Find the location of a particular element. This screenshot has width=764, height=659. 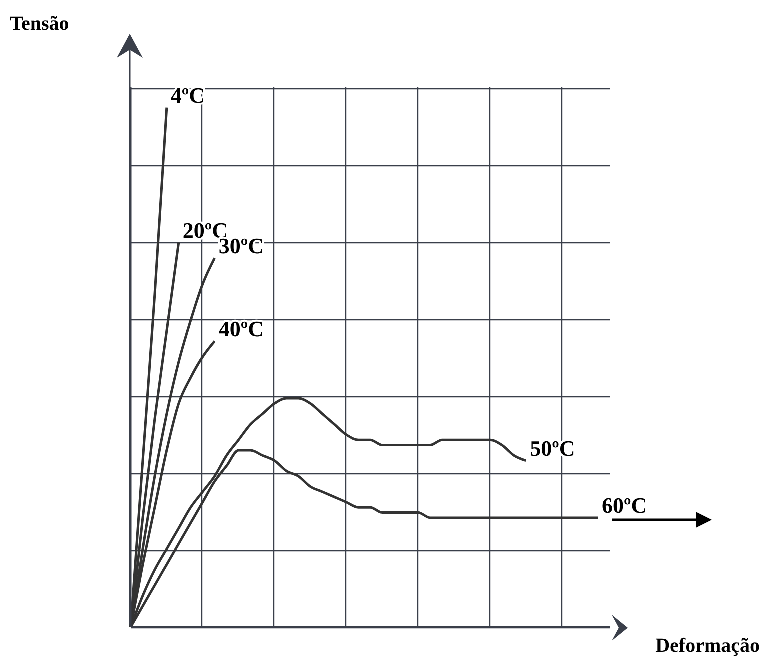

x-axis-title: Deformação is located at coordinates (708, 646).